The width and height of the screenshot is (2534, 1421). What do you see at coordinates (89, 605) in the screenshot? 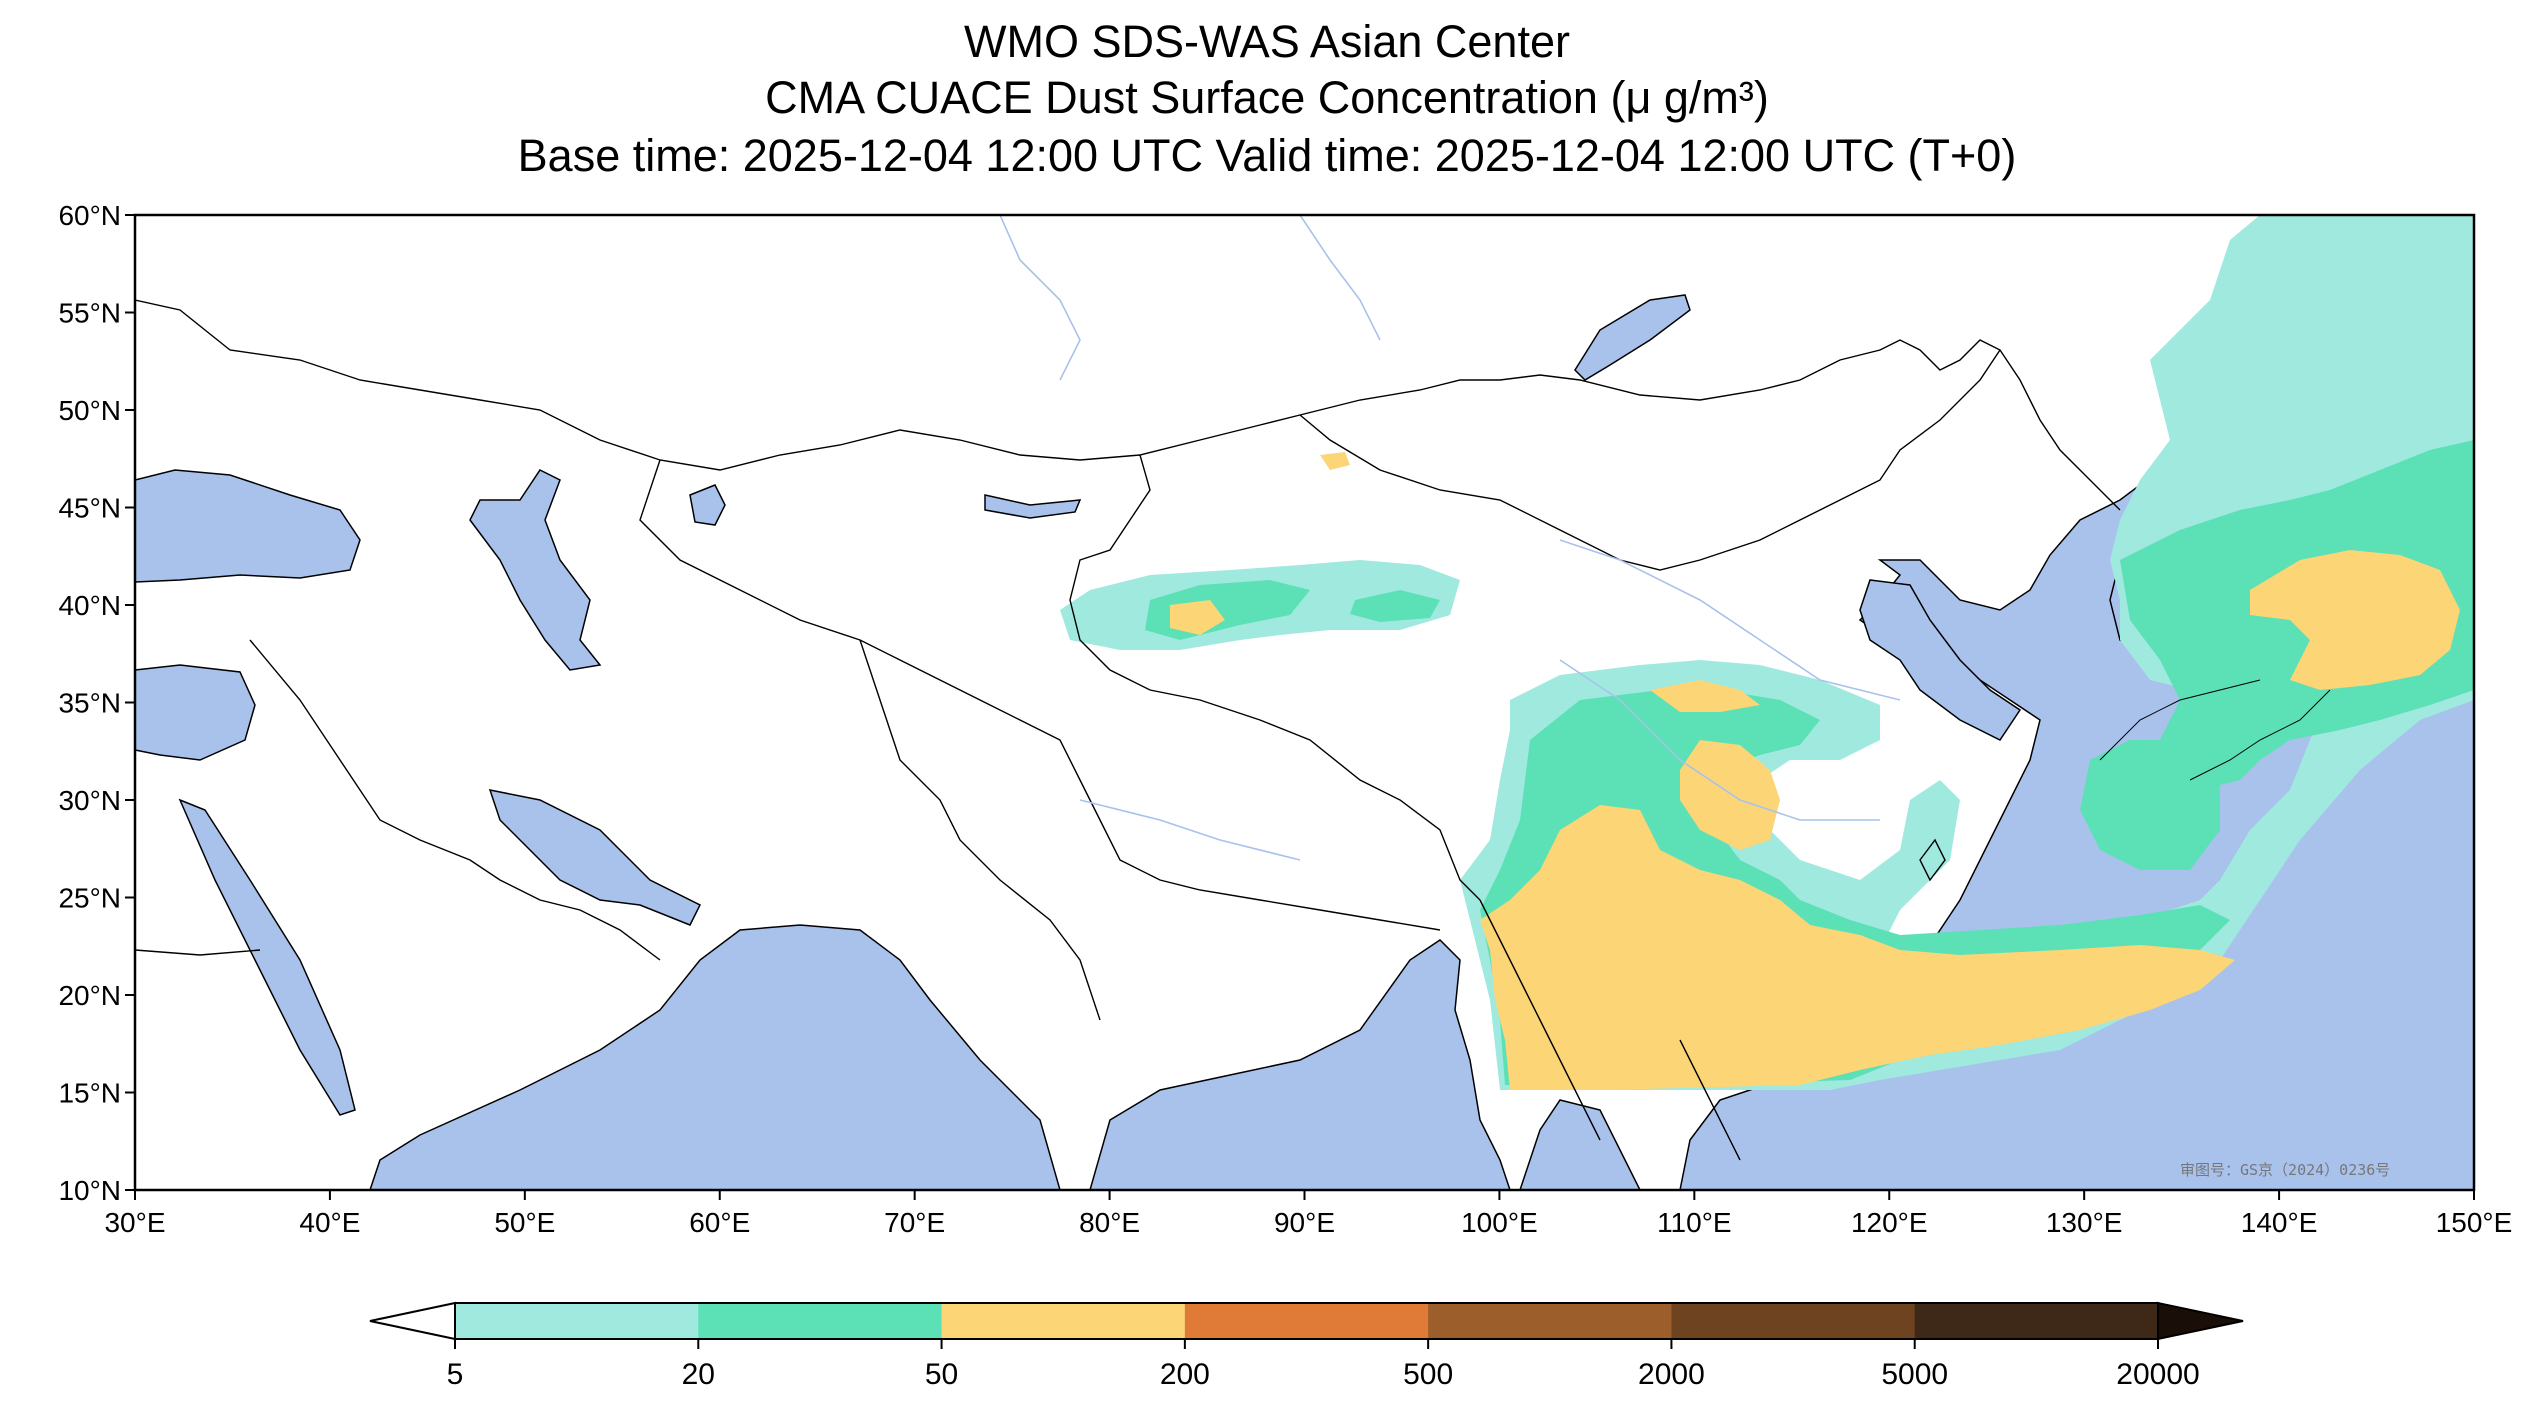
I see `lat-label: 40°N` at bounding box center [89, 605].